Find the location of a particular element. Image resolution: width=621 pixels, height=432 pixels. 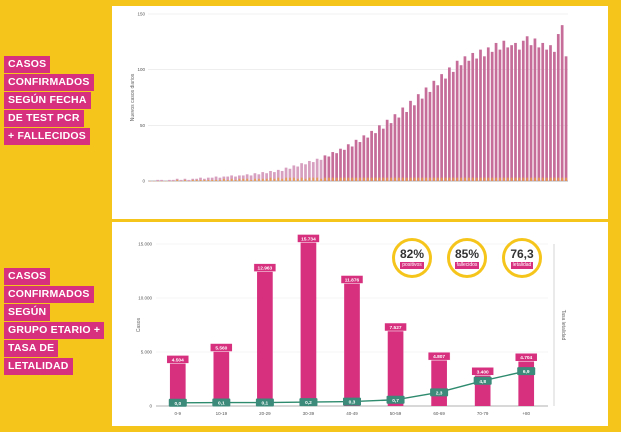

badge-fallecidos: 85% fallecidos is located at coordinates (467, 258).